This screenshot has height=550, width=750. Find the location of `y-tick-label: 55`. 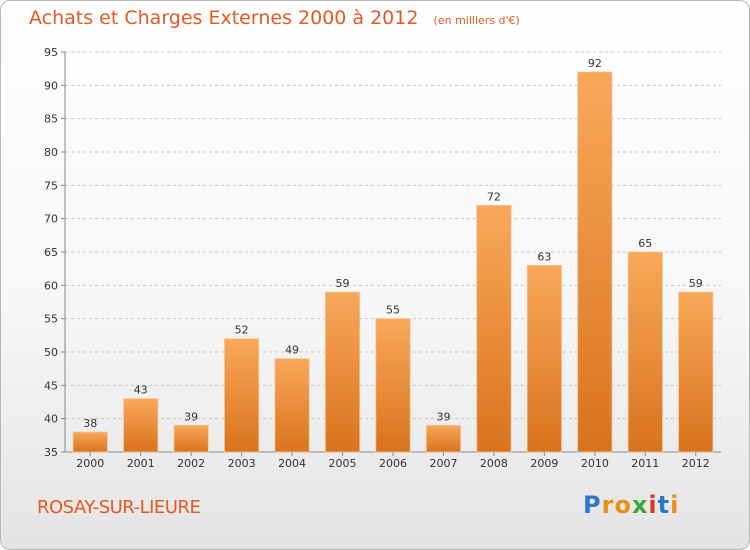

y-tick-label: 55 is located at coordinates (51, 319).